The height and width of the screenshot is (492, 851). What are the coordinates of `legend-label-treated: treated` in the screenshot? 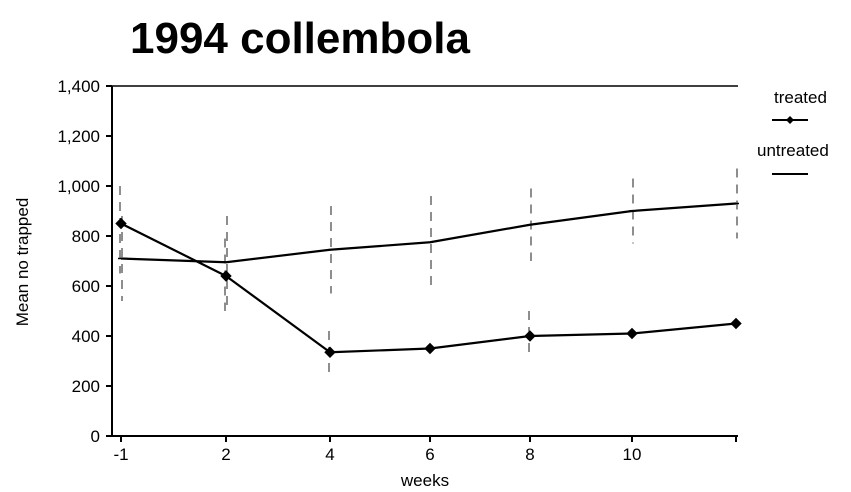 It's located at (800, 97).